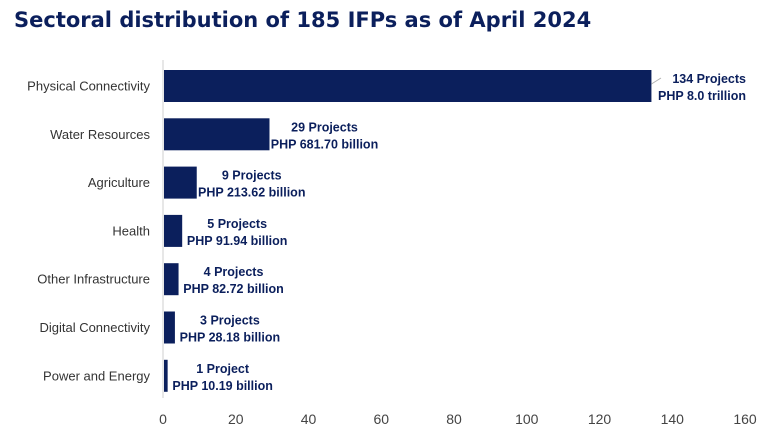  I want to click on data-label-value: PHP 82.72 billion, so click(233, 289).